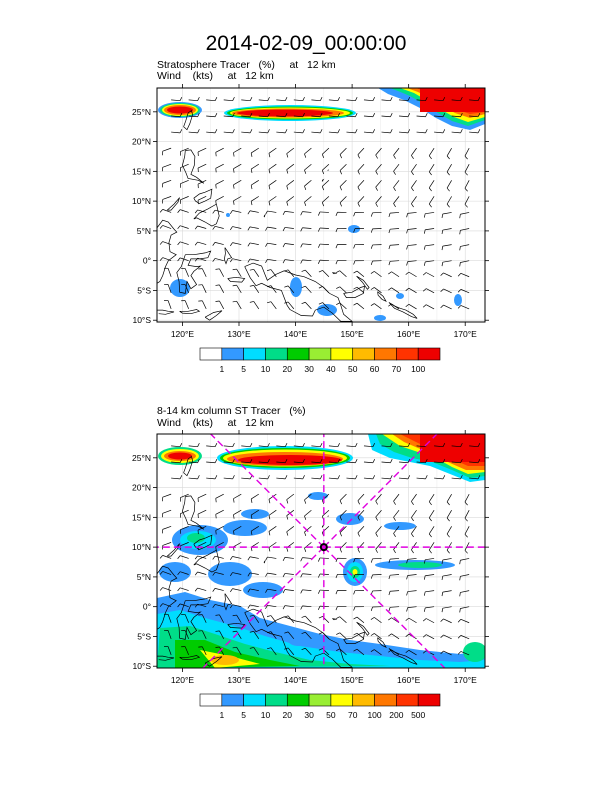 Image resolution: width=612 pixels, height=792 pixels. What do you see at coordinates (296, 334) in the screenshot?
I see `lon-label: 140°E` at bounding box center [296, 334].